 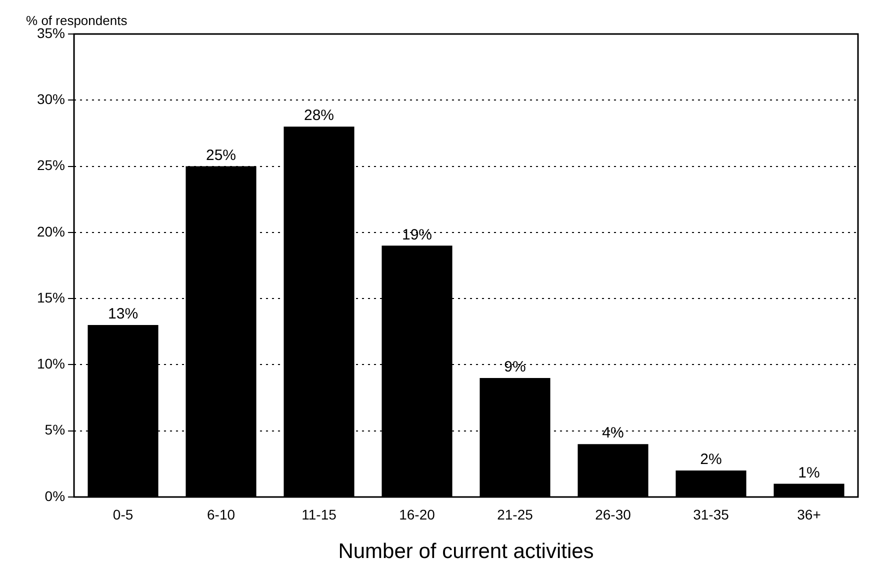 What do you see at coordinates (51, 364) in the screenshot?
I see `y-tick-label: 10%` at bounding box center [51, 364].